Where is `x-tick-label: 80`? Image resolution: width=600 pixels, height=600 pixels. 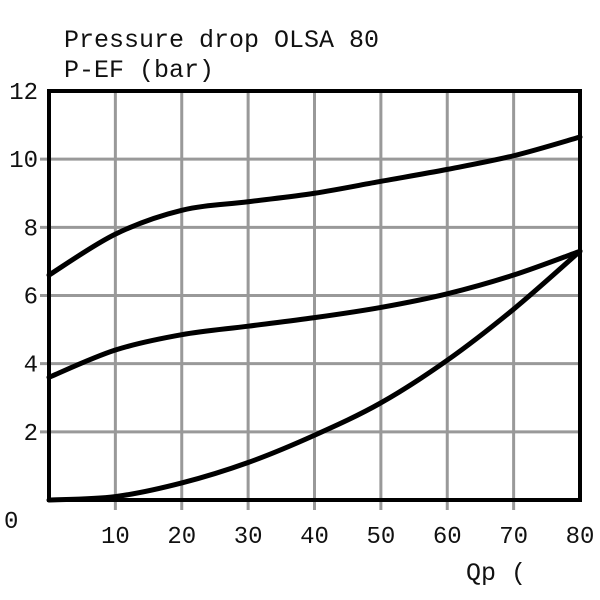
x-tick-label: 80 is located at coordinates (580, 537).